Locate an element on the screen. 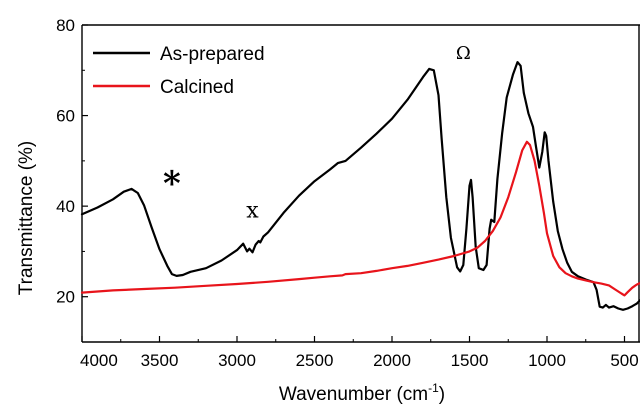  x-tick-label: 2500 is located at coordinates (315, 360).